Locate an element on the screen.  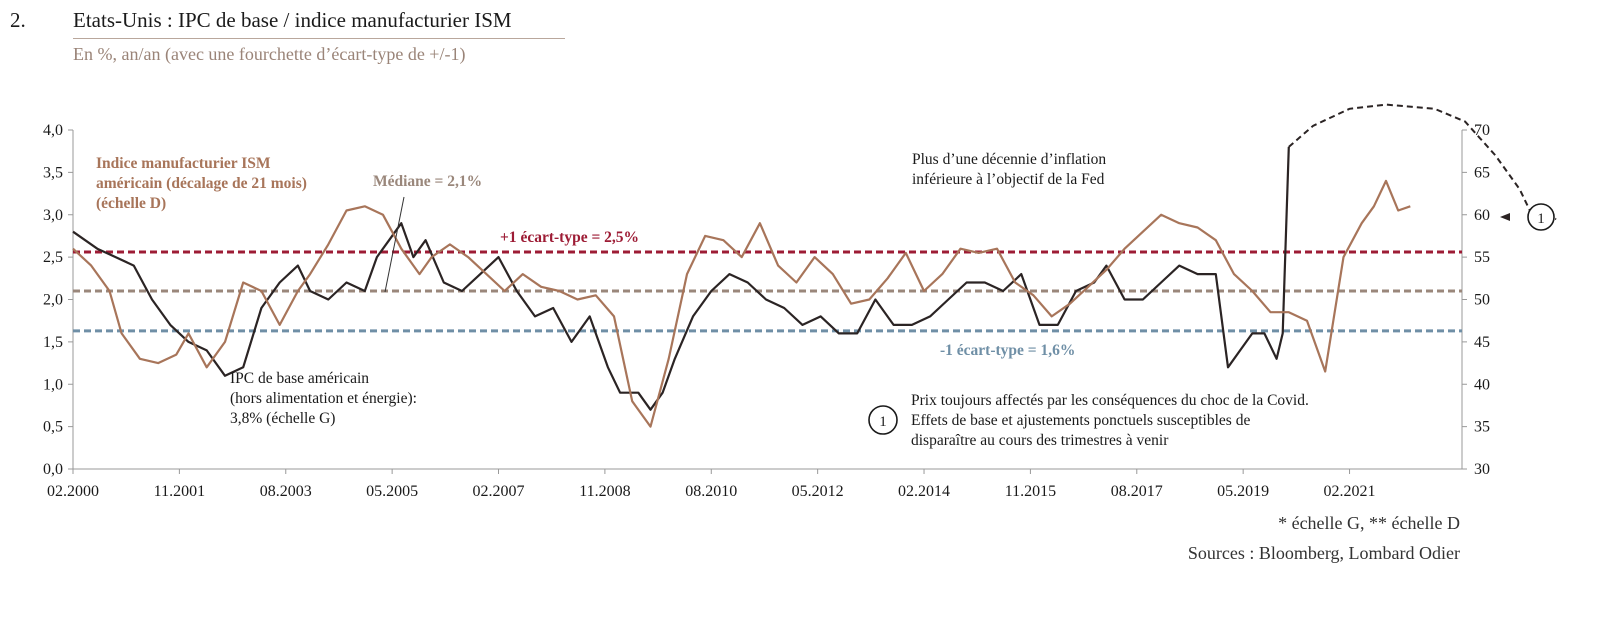
x-tick-label: 08.2010 is located at coordinates (711, 491).